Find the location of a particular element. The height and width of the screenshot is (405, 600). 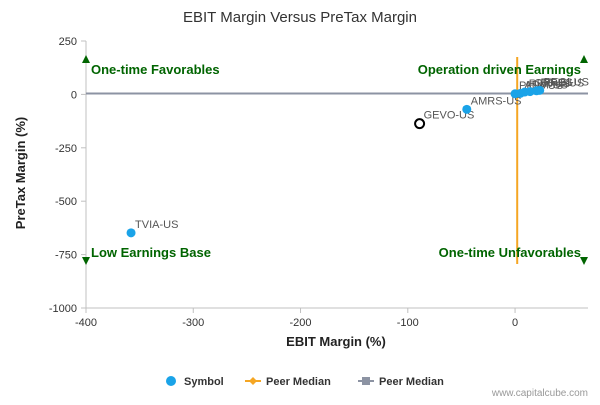

bottom-right-arrow-icon is located at coordinates (584, 261).